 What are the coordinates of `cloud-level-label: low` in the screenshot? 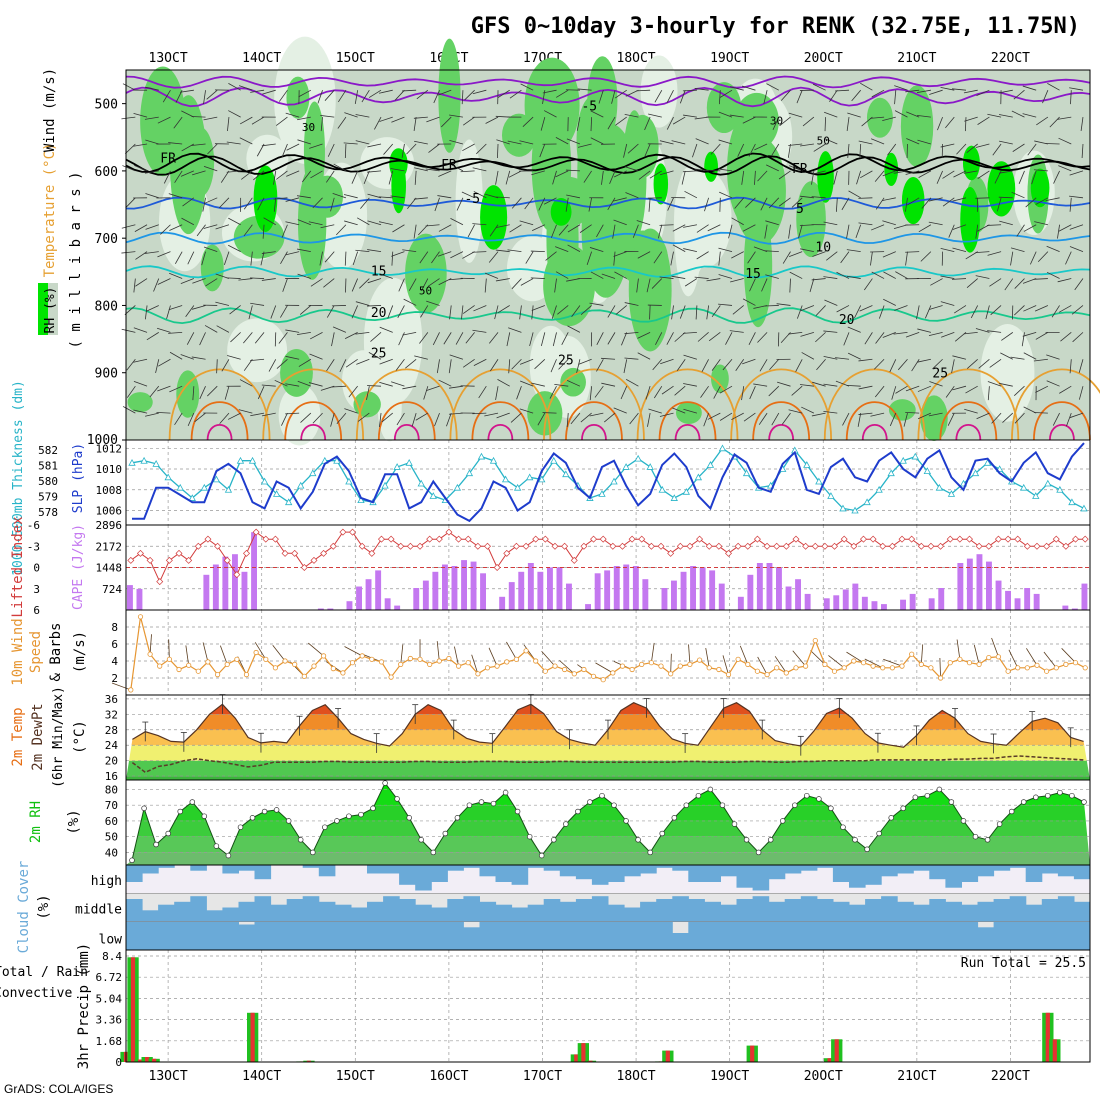 It's located at (111, 940).